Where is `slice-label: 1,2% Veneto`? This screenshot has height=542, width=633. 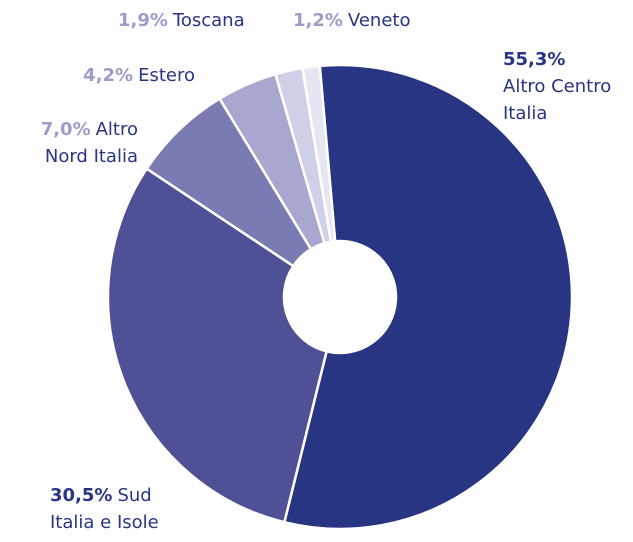
slice-label: 1,2% Veneto is located at coordinates (373, 20).